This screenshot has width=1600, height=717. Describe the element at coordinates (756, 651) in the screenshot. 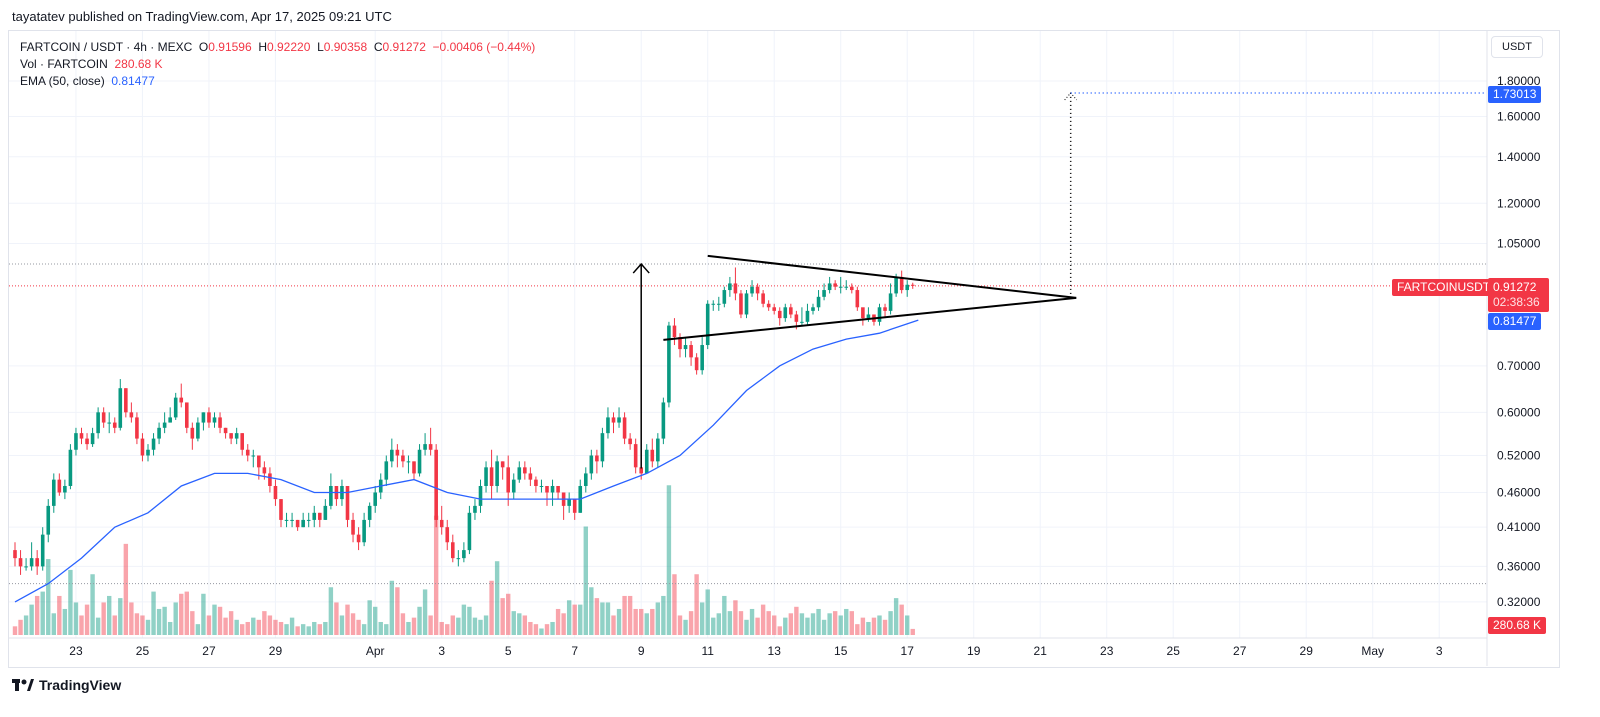

I see `time-axis: 23 25 27 29 Apr 3 5 7 9 11 13 15 17 19 21 23 25 27 29 May 3` at that location.